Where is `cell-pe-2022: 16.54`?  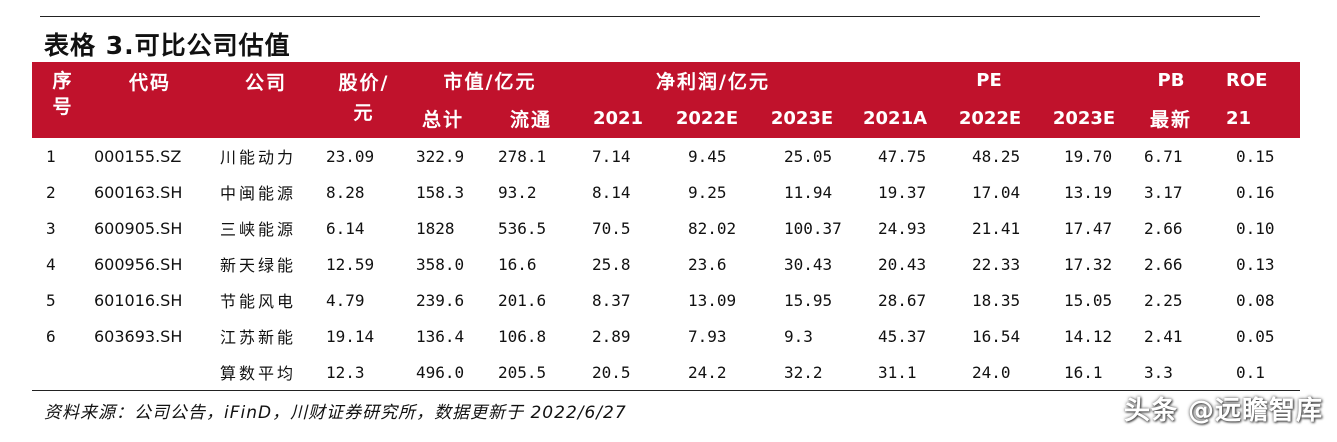 cell-pe-2022: 16.54 is located at coordinates (996, 336).